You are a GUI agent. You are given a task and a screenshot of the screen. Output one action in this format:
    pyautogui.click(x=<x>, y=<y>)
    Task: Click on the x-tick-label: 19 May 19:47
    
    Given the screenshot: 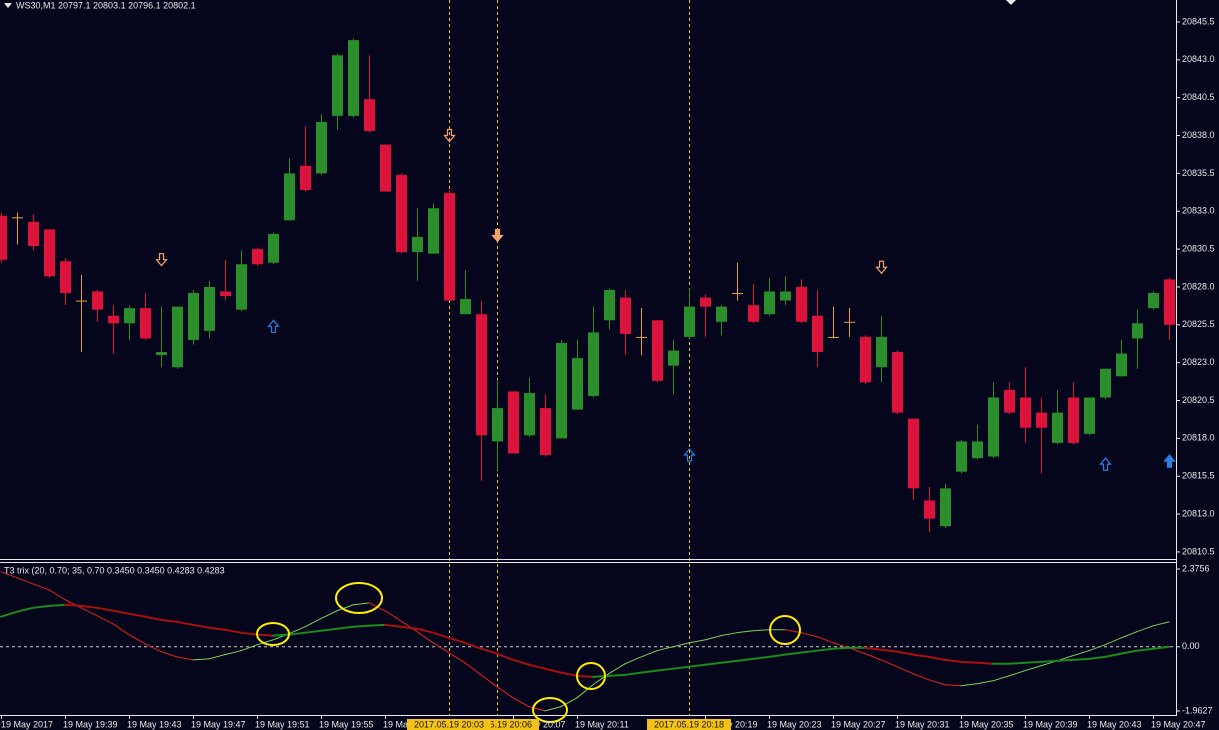 What is the action you would take?
    pyautogui.click(x=218, y=724)
    